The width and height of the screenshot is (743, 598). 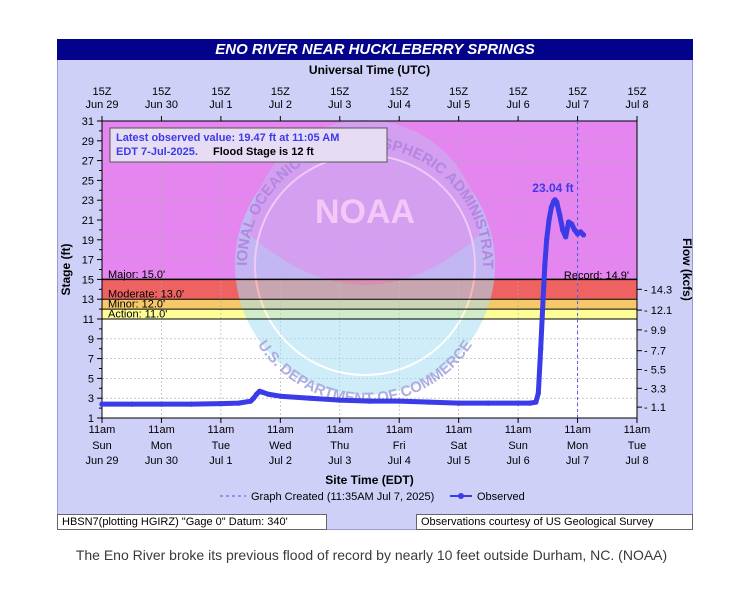 What do you see at coordinates (280, 461) in the screenshot?
I see `bottom-x-tick-date: Jul 2` at bounding box center [280, 461].